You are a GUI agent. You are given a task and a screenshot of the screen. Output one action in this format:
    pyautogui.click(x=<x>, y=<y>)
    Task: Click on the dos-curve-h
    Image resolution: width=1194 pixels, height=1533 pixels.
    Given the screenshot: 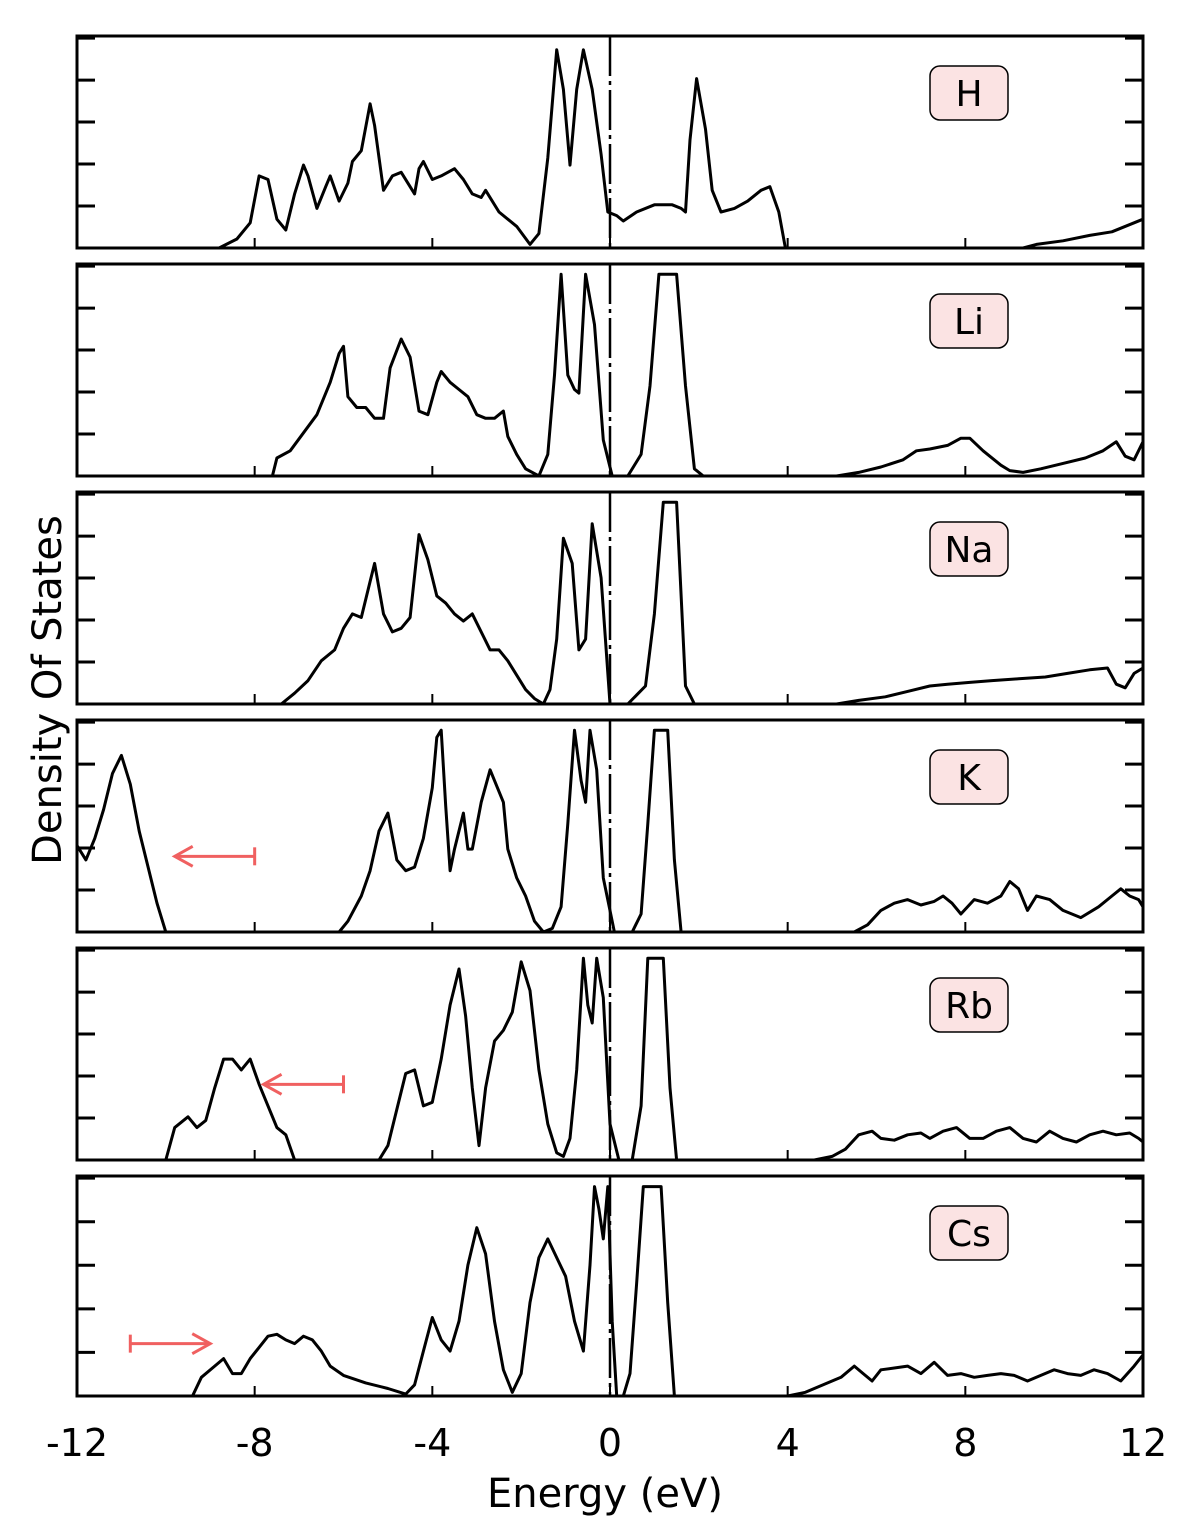 What is the action you would take?
    pyautogui.click(x=680, y=148)
    